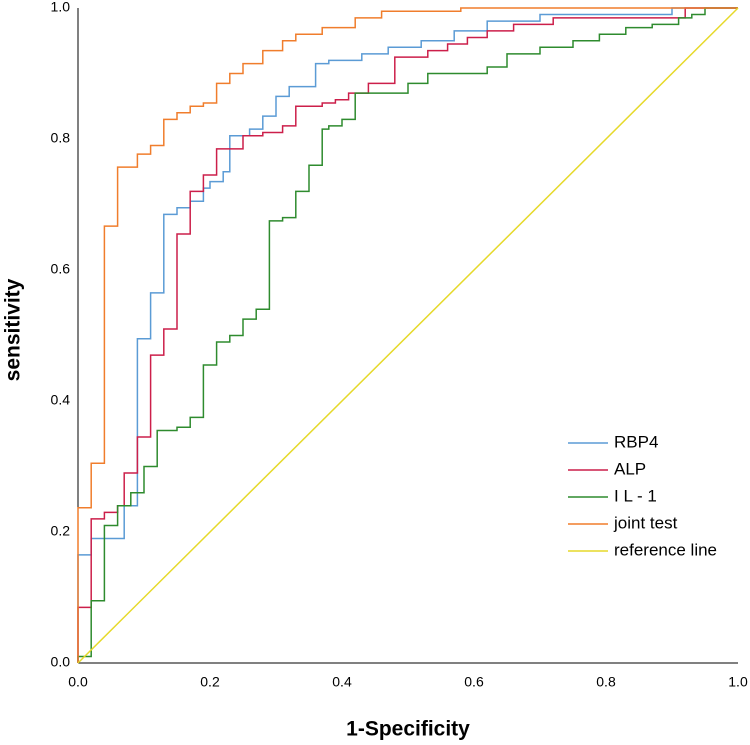  I want to click on y-tick-label: 0.6, so click(61, 269).